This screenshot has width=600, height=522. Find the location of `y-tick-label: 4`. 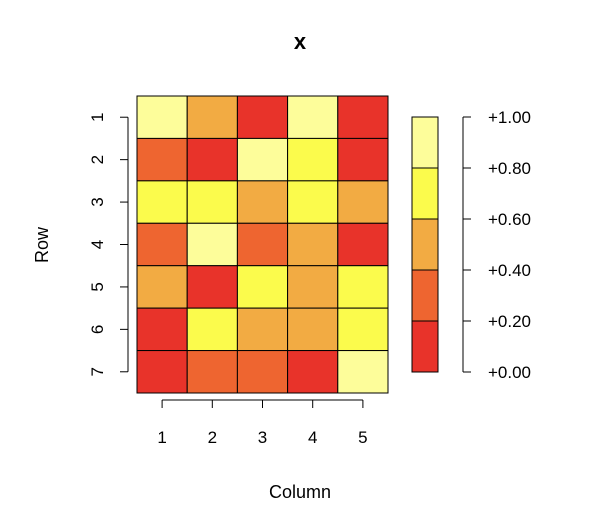

y-tick-label: 4 is located at coordinates (97, 244).